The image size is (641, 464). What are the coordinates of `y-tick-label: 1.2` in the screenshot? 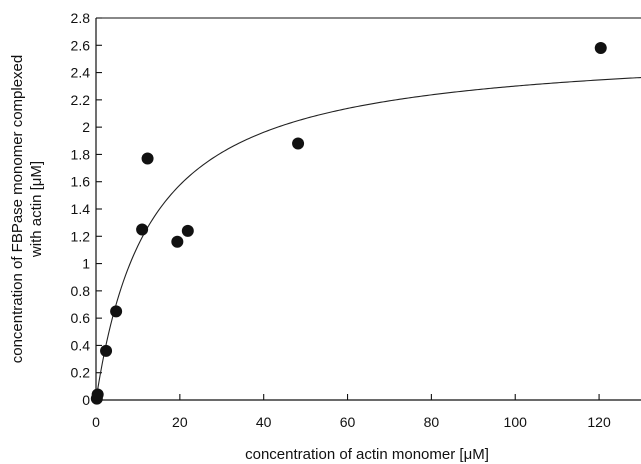 It's located at (81, 236).